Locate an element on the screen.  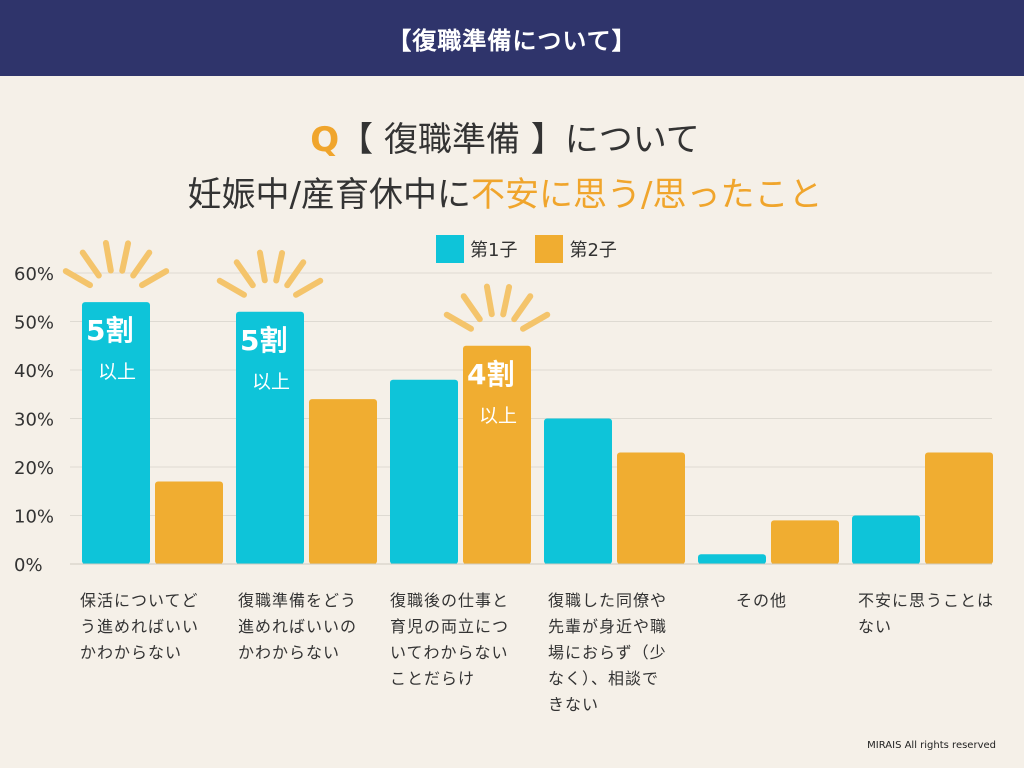
header-title: 【復職準備について】 is located at coordinates (512, 40).